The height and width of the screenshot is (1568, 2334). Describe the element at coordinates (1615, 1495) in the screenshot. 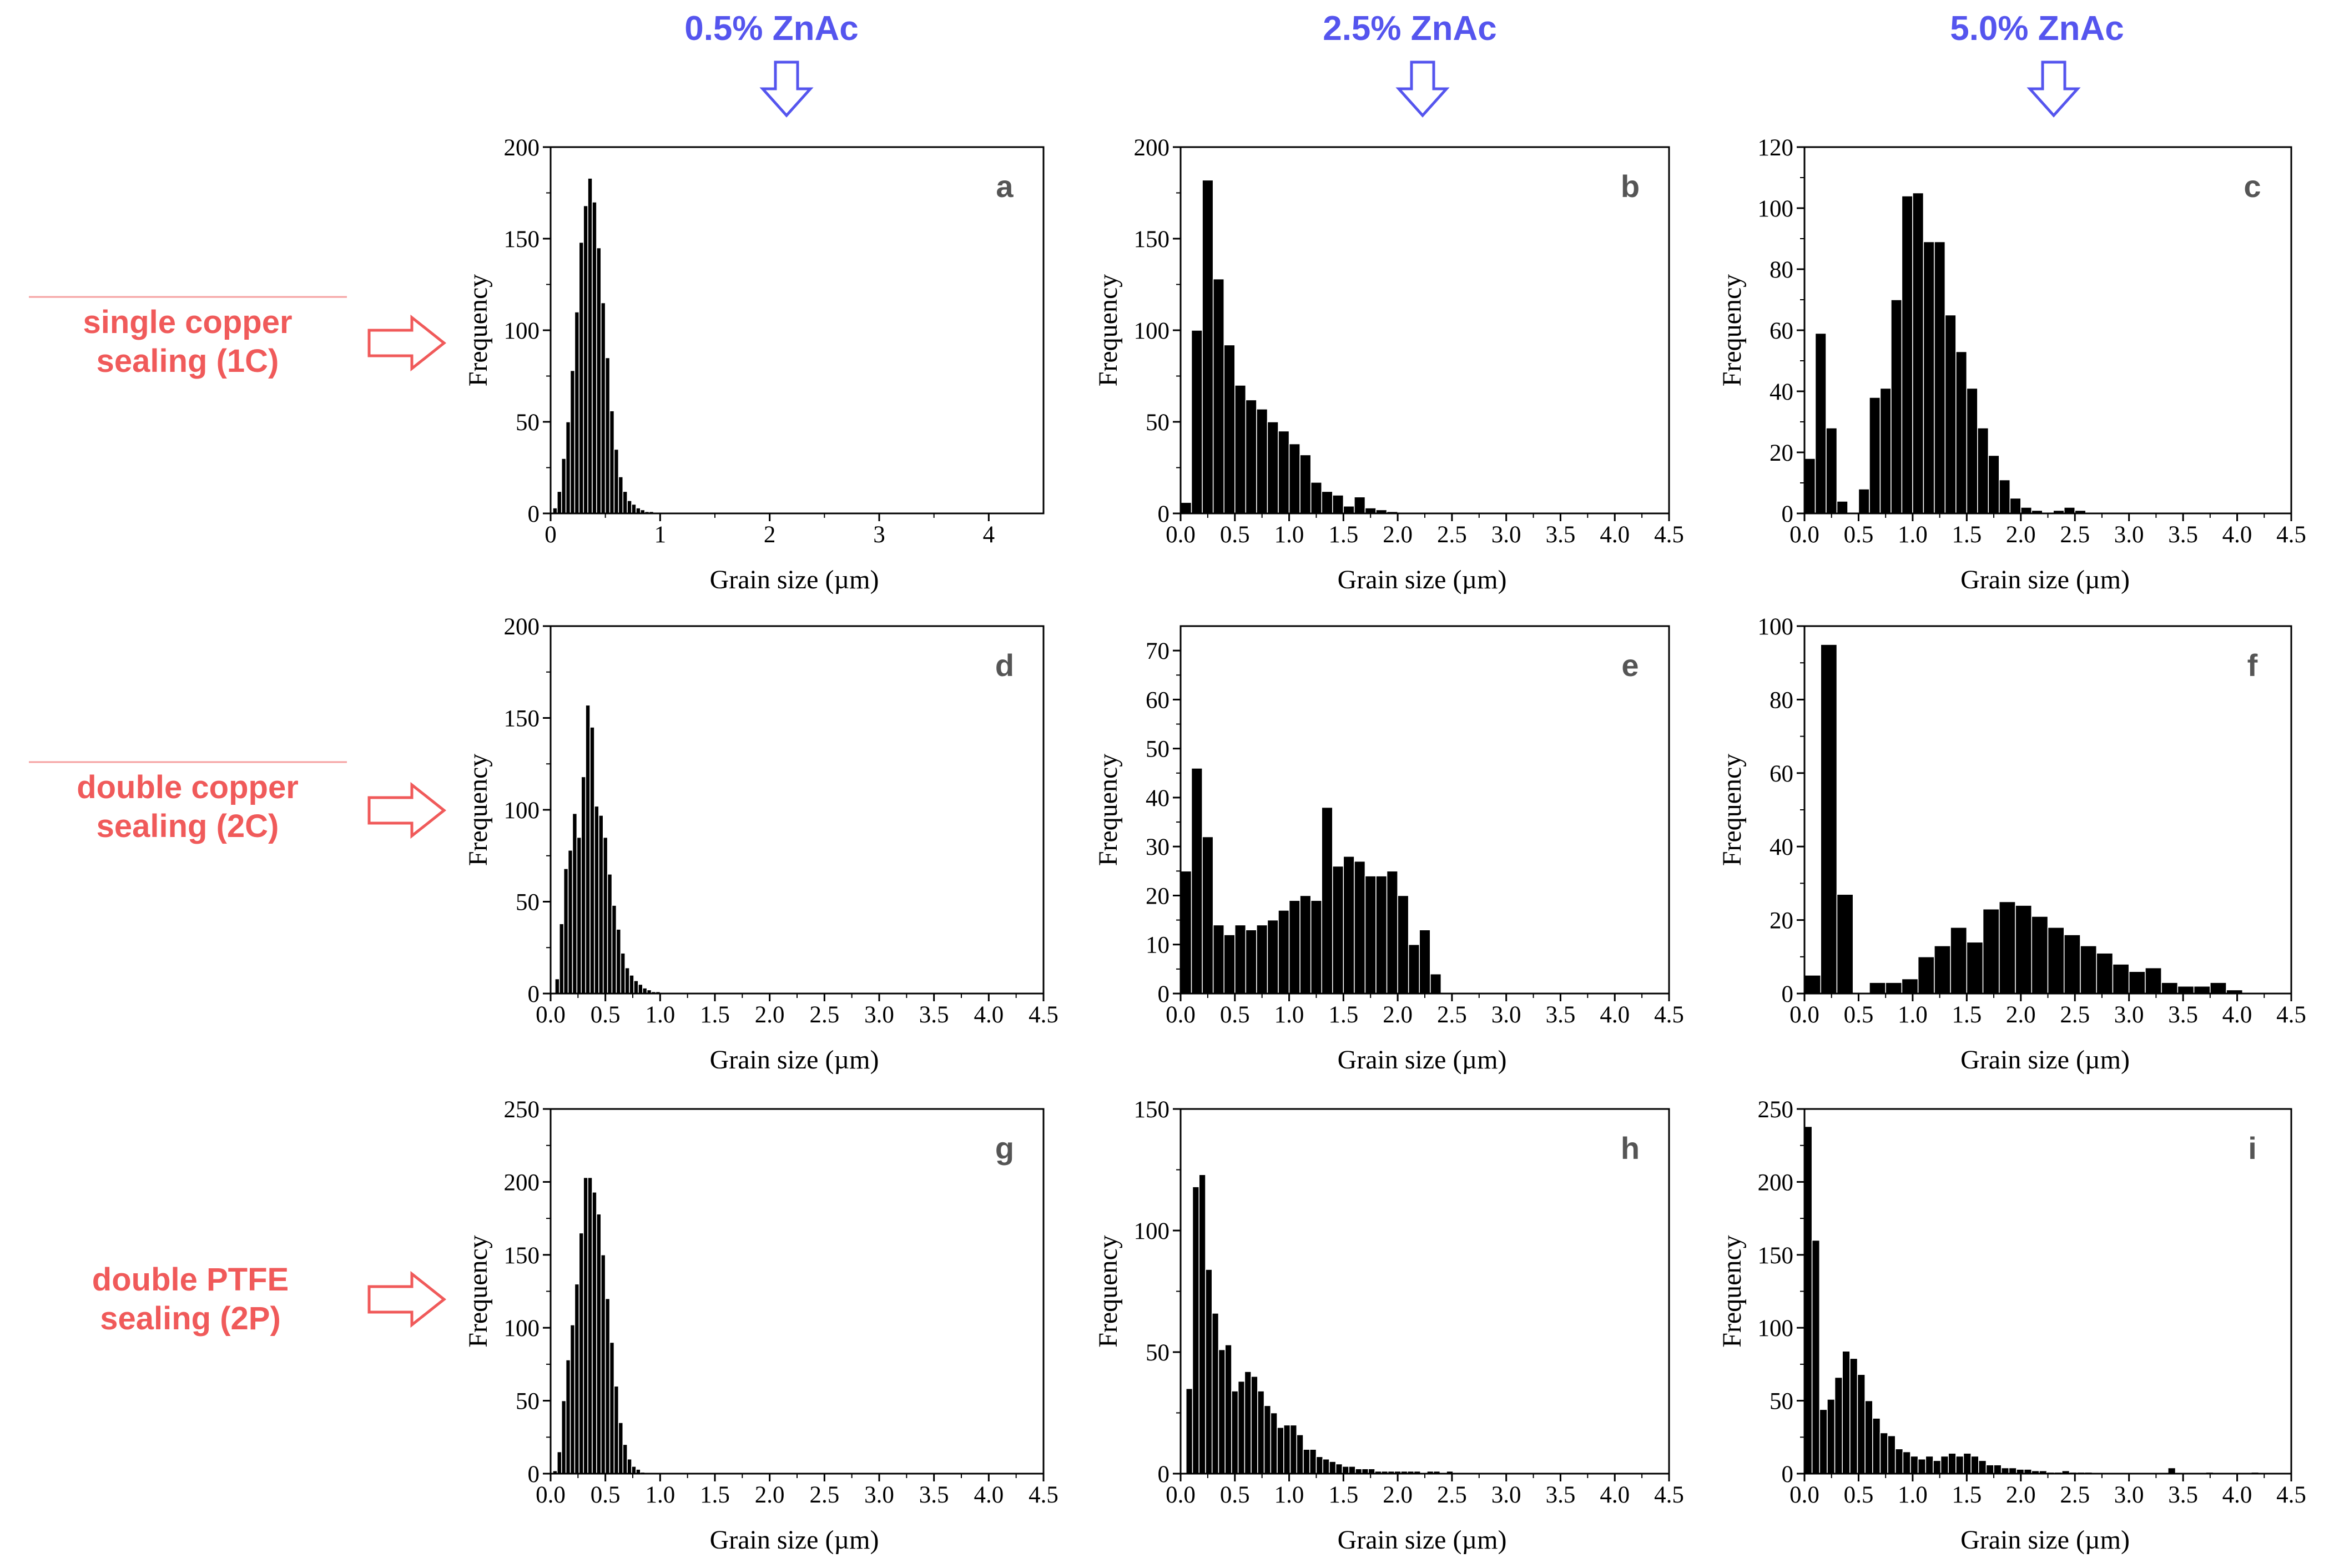

I see `x-tick-label: 4.0` at that location.